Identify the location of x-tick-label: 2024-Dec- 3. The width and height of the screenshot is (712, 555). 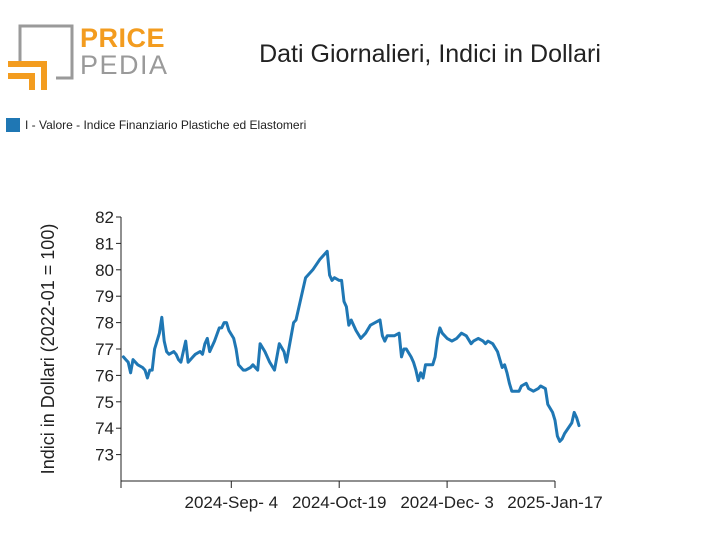
(447, 502).